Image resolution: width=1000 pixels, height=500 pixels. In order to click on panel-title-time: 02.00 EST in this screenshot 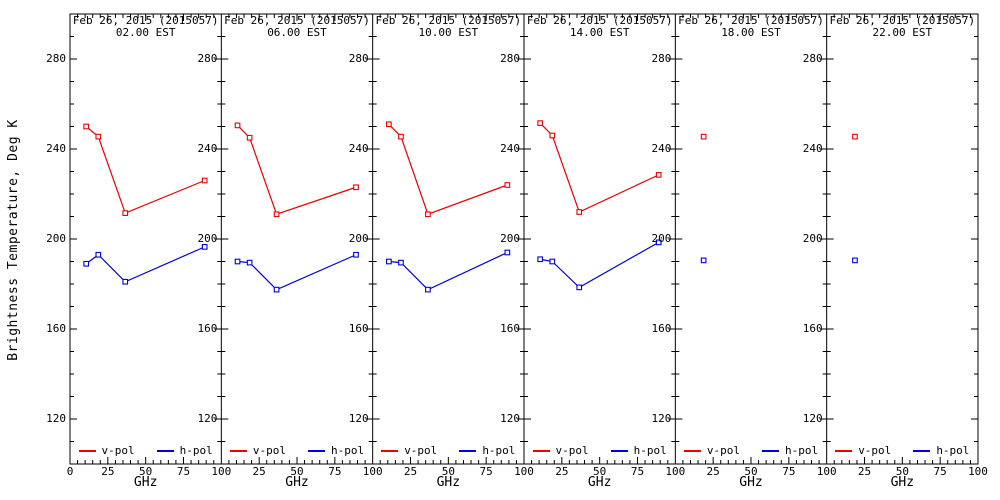, I will do `click(145, 32)`.